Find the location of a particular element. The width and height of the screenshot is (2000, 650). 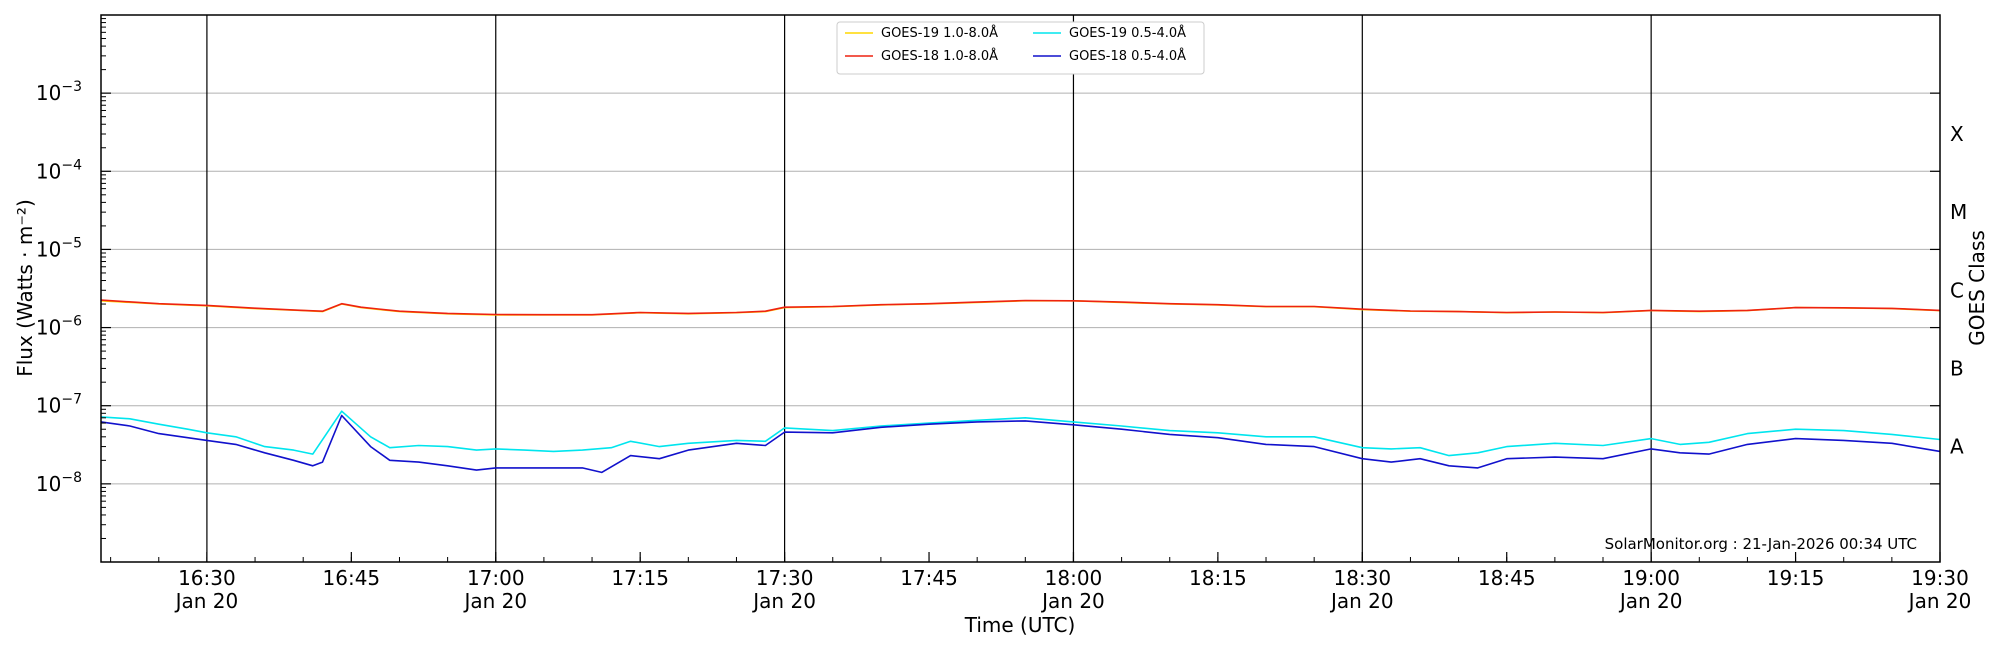

y-tick-label: 10⁻³ is located at coordinates (59, 92).